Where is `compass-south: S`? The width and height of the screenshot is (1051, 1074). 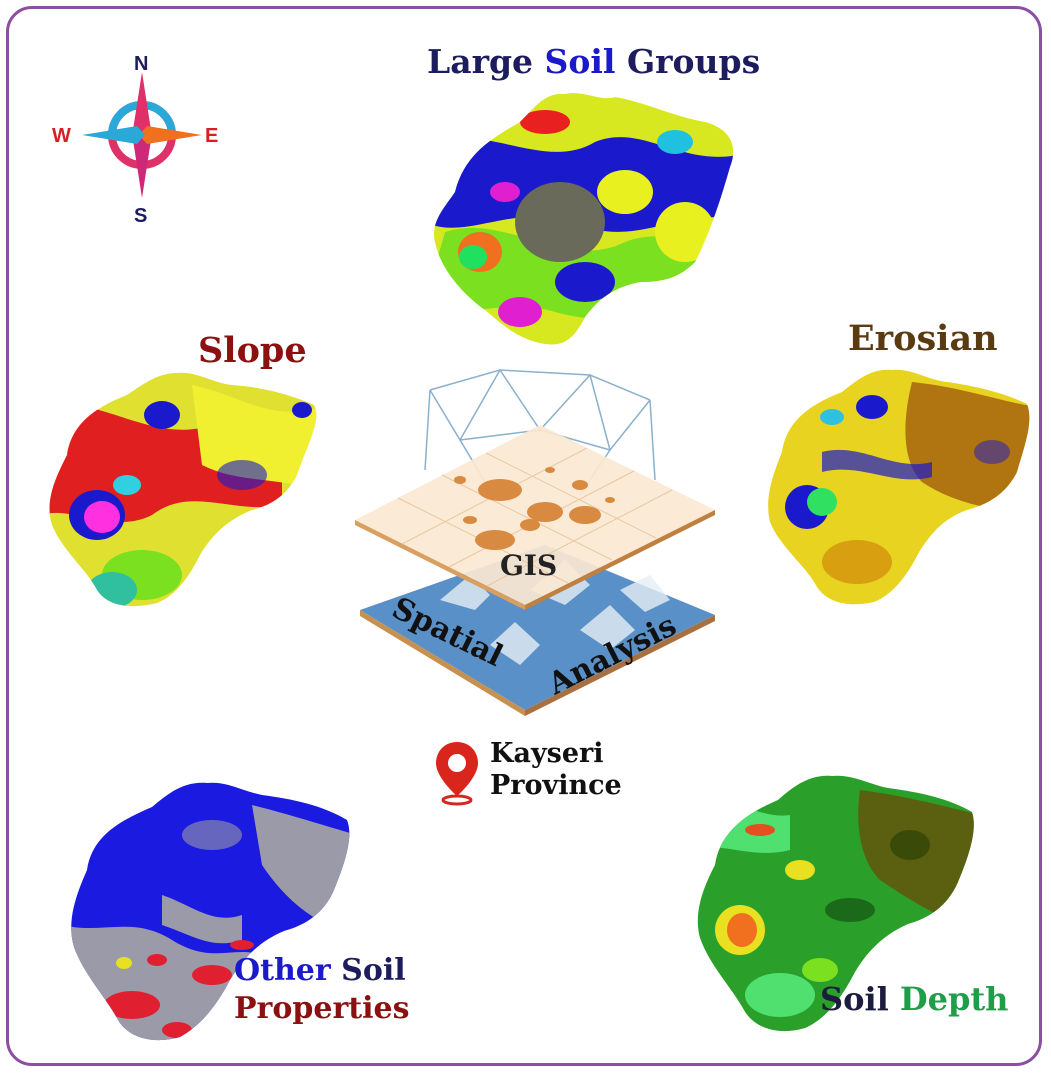 compass-south: S is located at coordinates (140, 215).